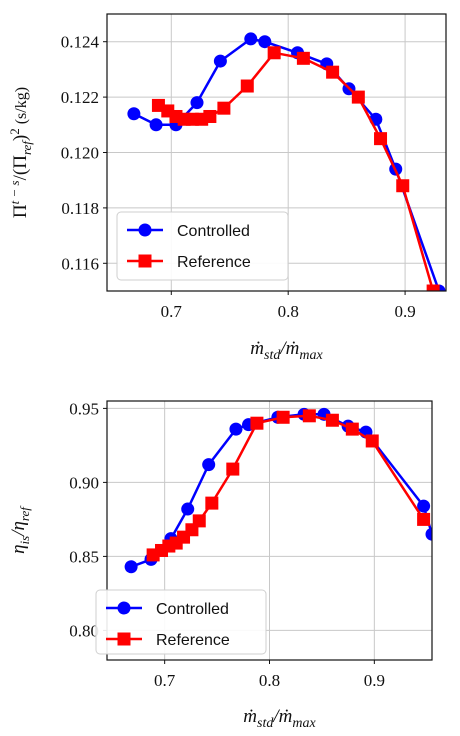 This screenshot has width=460, height=736. Describe the element at coordinates (24, 540) in the screenshot. I see `label-part: is` at that location.